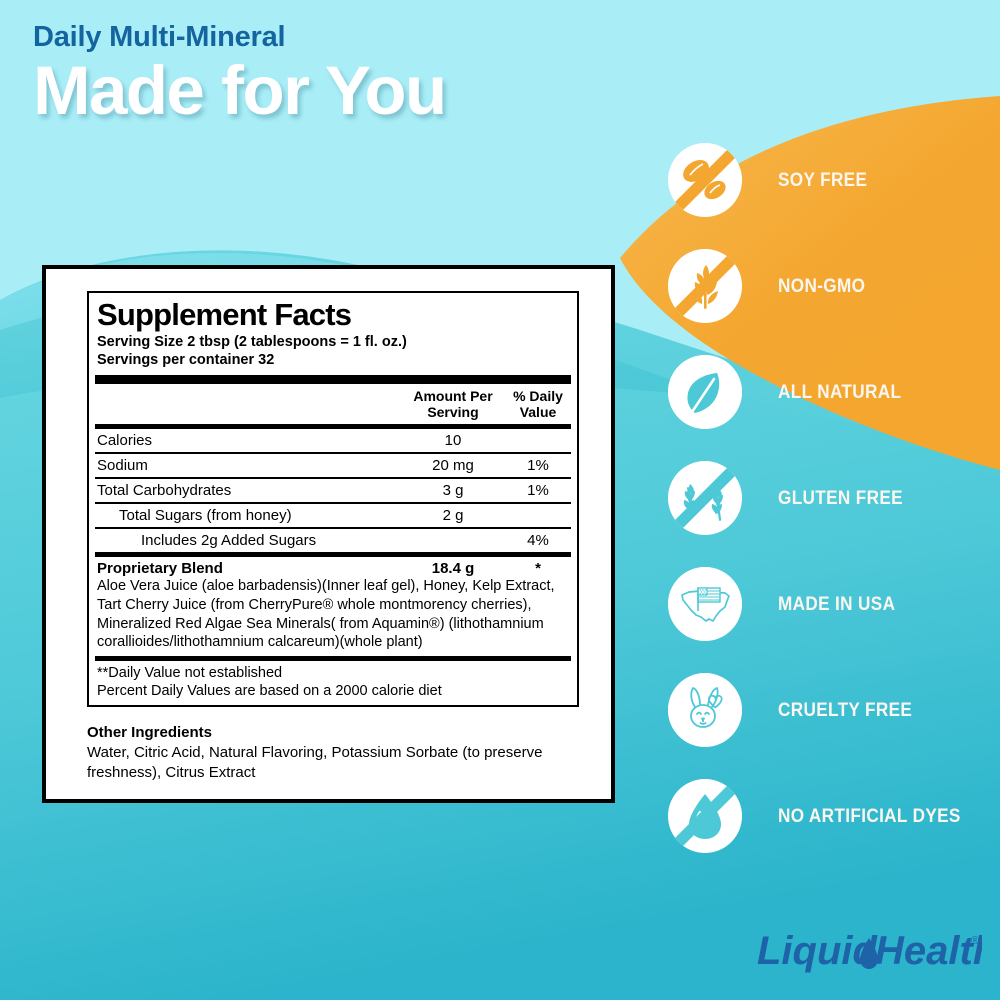  Describe the element at coordinates (150, 732) in the screenshot. I see `other-ingredients-heading: Other Ingredients` at that location.